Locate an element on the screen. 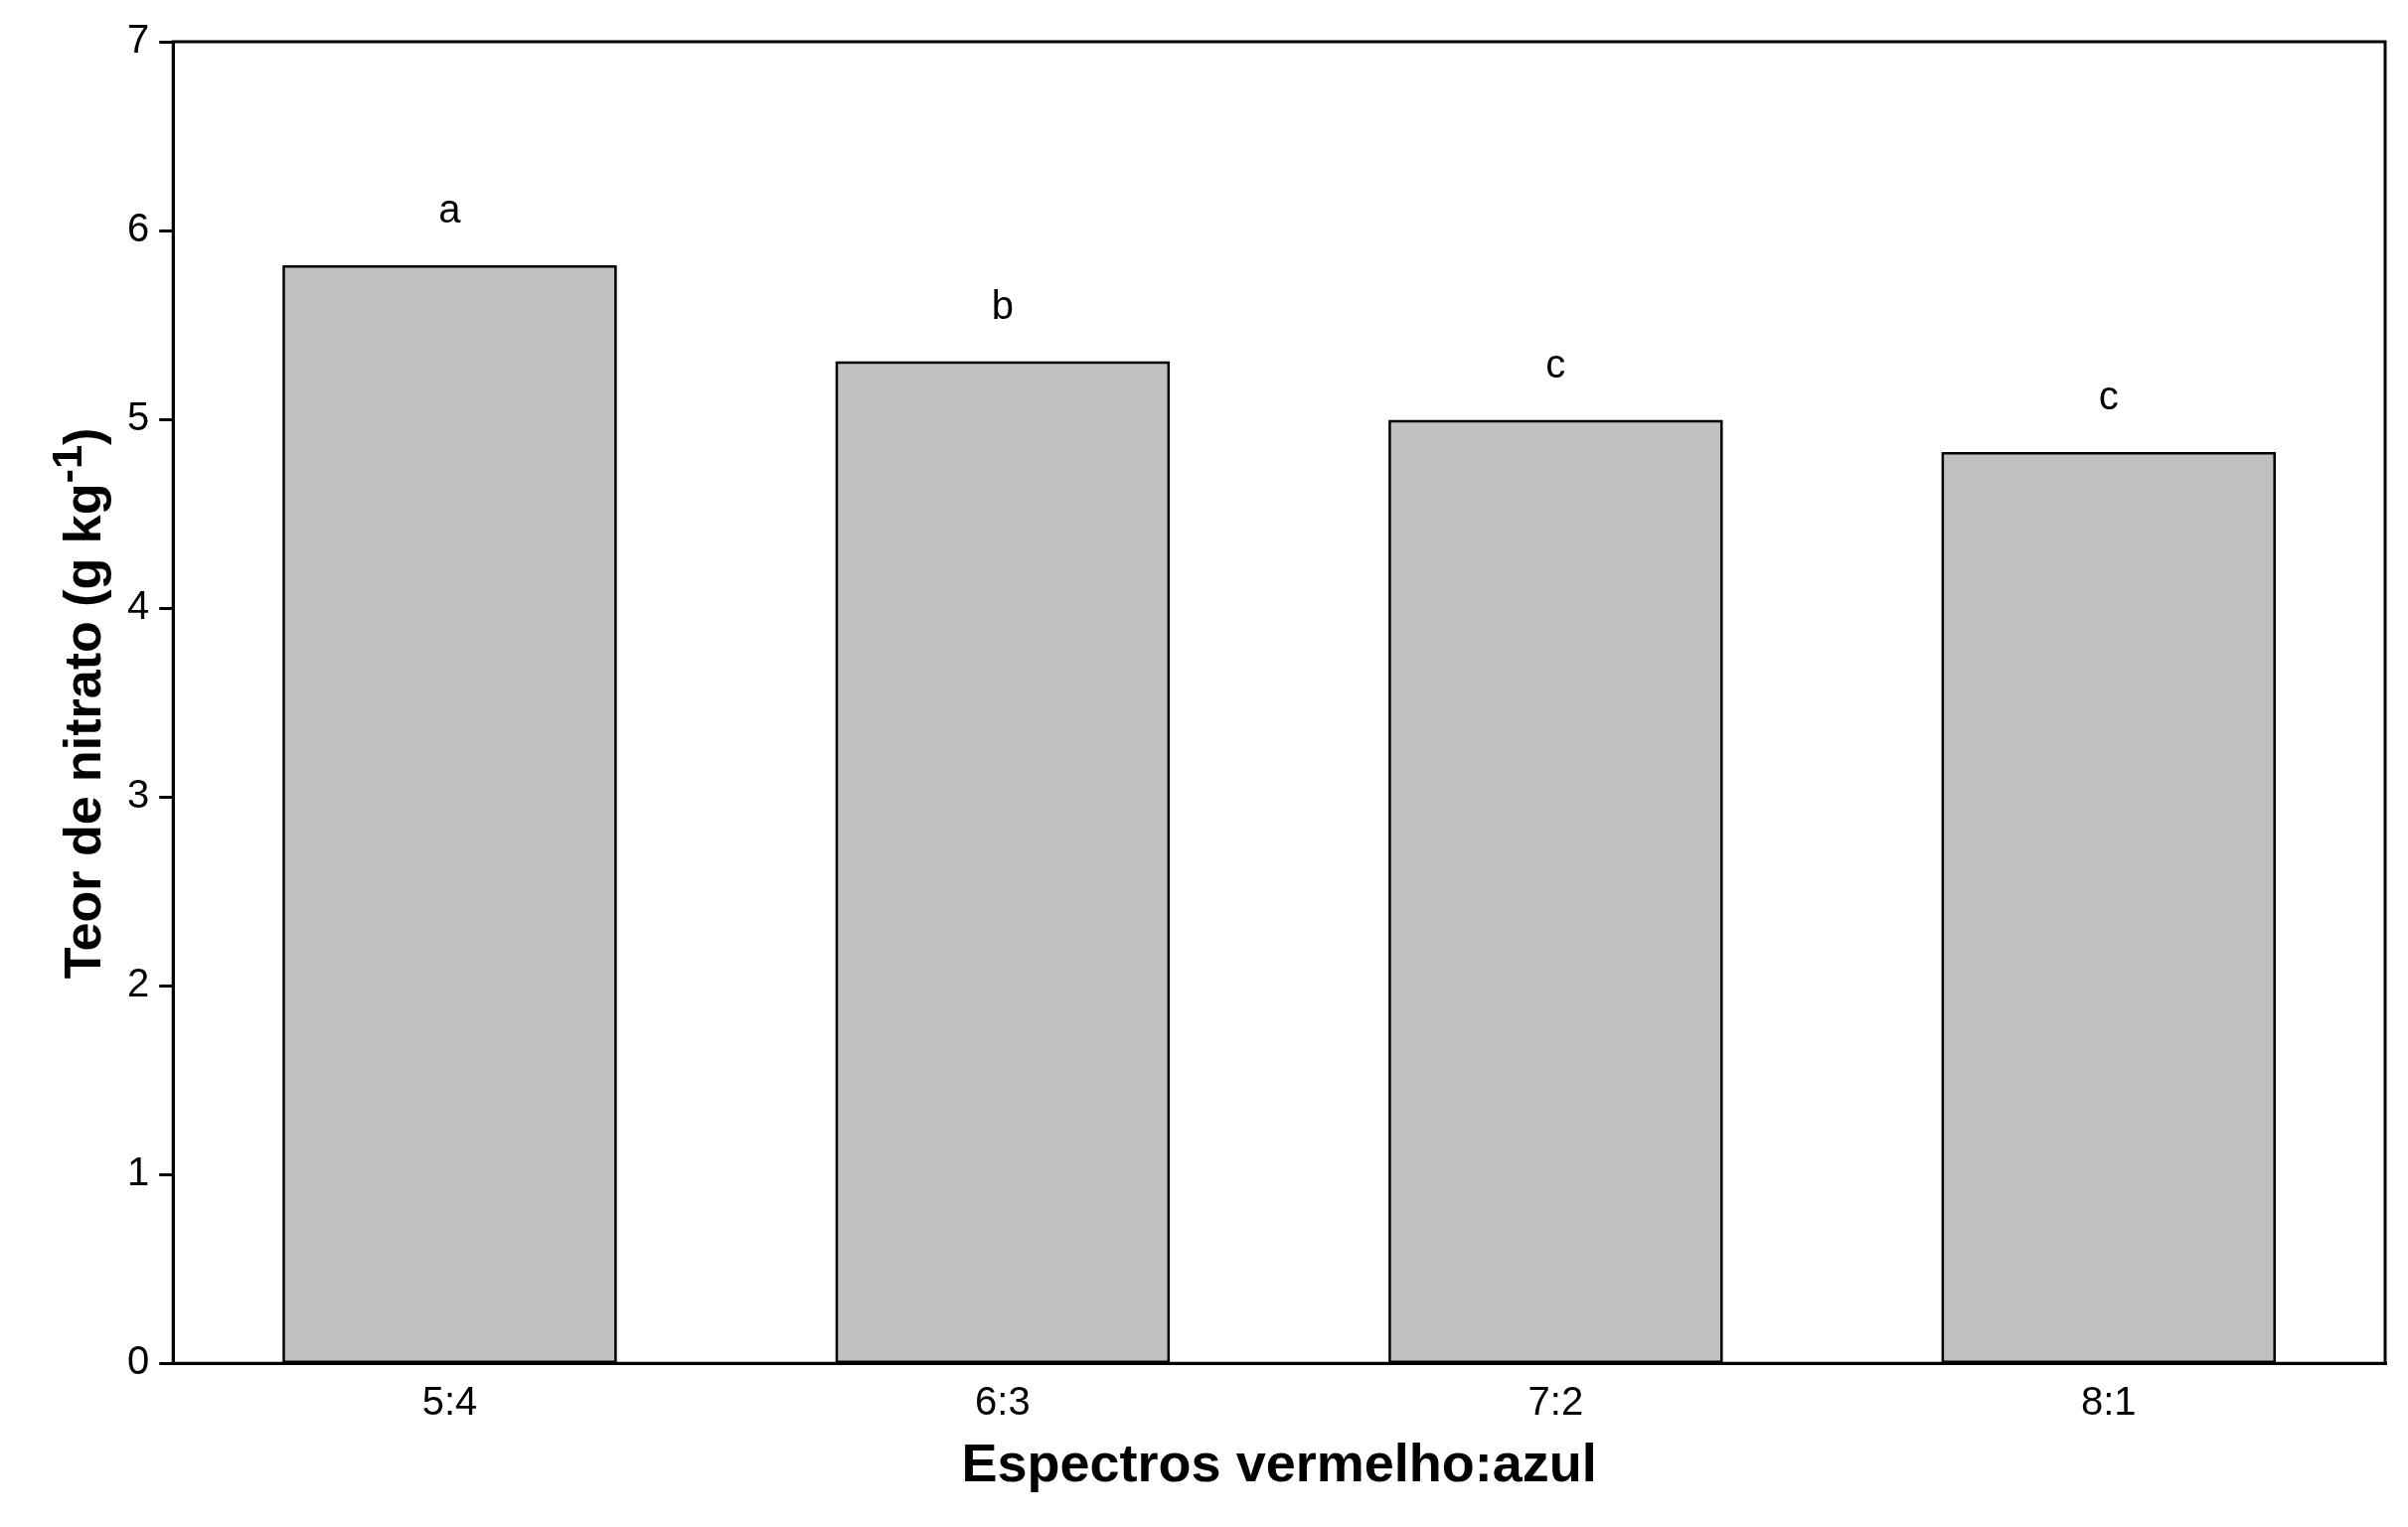 This screenshot has height=1527, width=2408. annotation: b is located at coordinates (1003, 305).